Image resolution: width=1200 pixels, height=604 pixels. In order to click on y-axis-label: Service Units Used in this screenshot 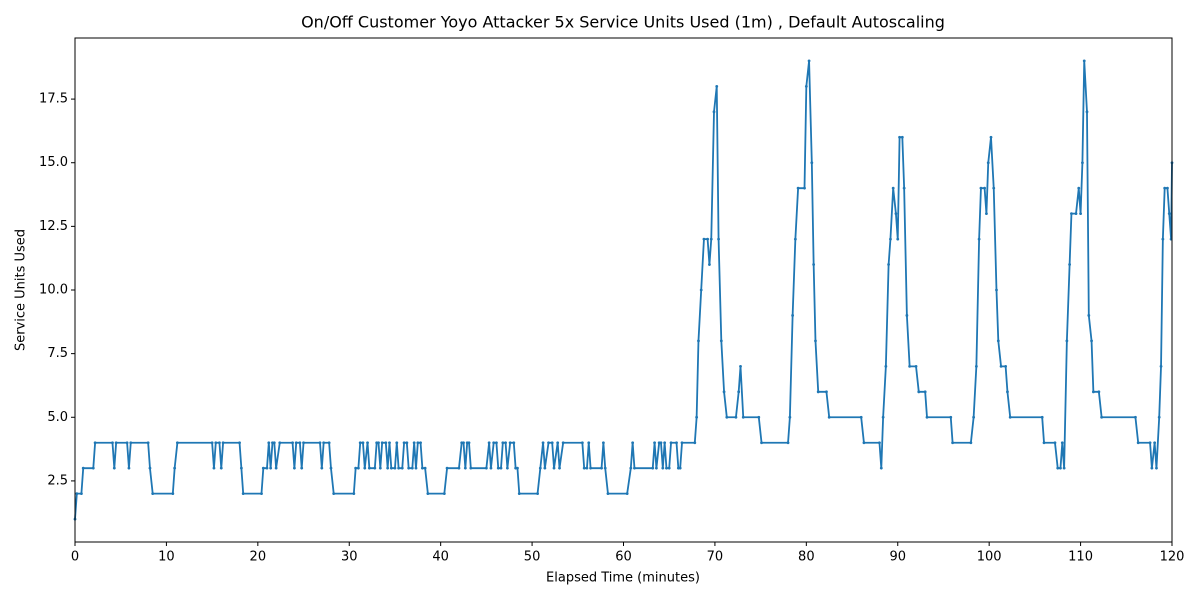, I will do `click(21, 290)`.